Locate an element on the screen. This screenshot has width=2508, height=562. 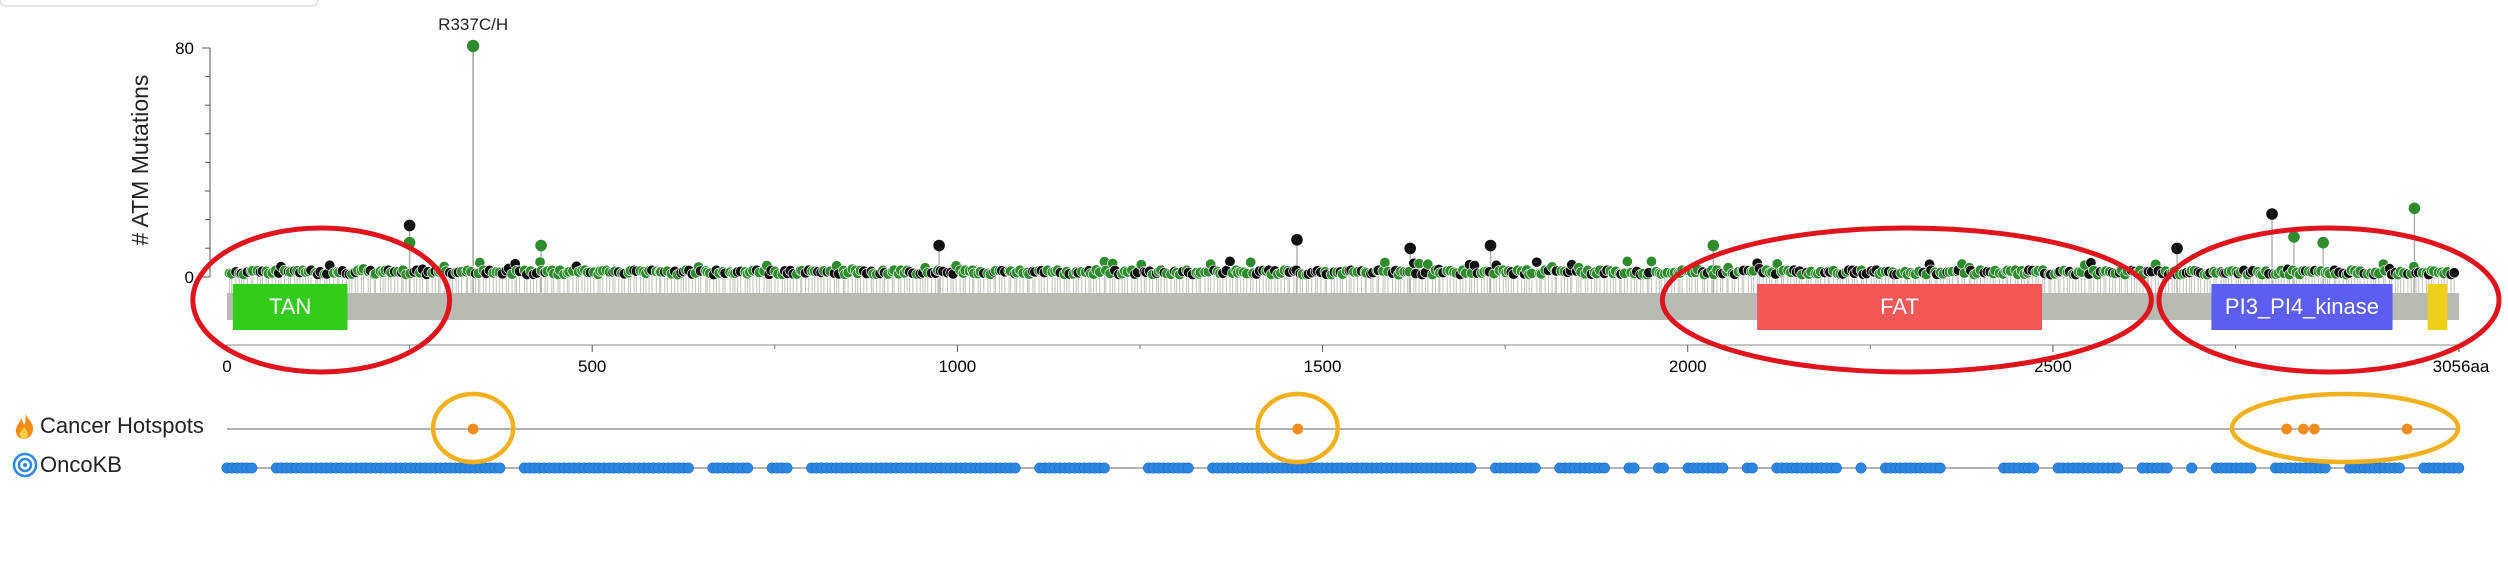
search-box-edge is located at coordinates (159, 3).